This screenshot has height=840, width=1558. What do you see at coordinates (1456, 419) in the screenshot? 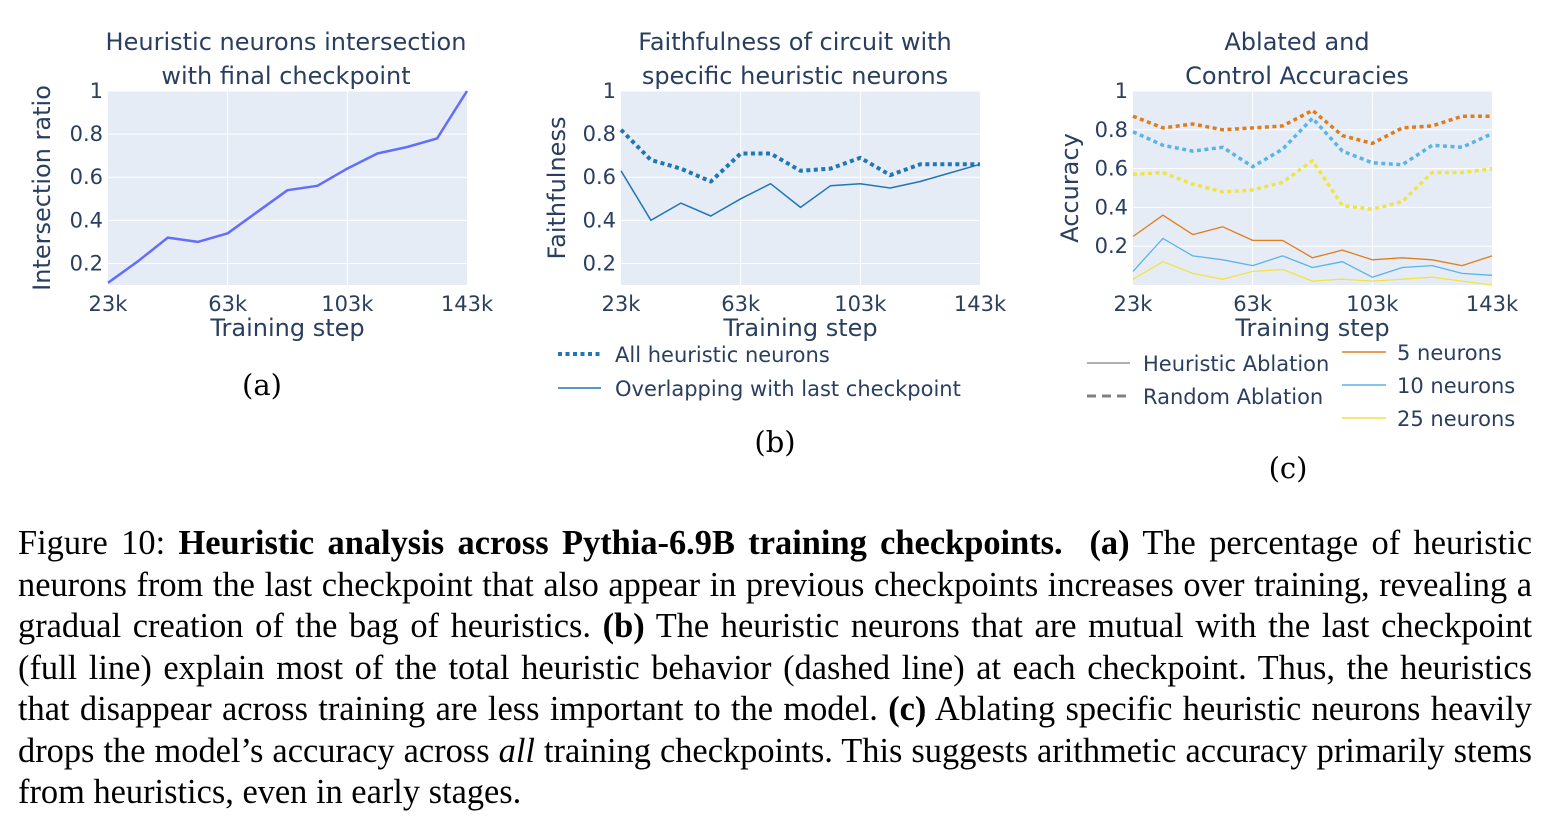
I see `legend-label: 25 neurons` at bounding box center [1456, 419].